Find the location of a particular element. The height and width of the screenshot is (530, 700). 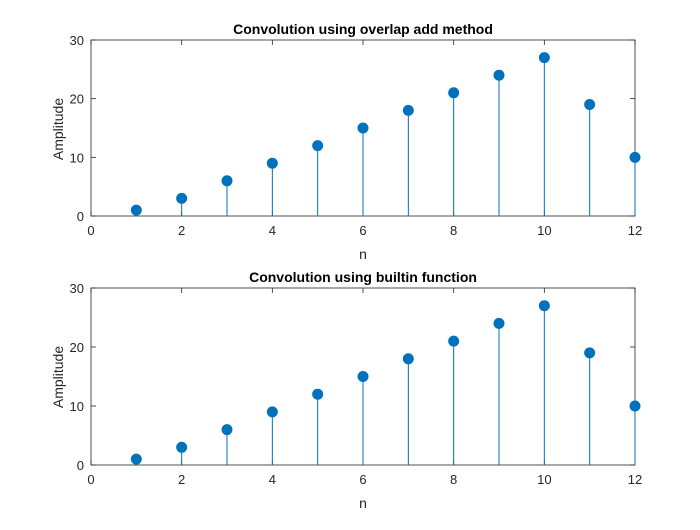

subplot-title: Convolution using overlap add method is located at coordinates (363, 29).